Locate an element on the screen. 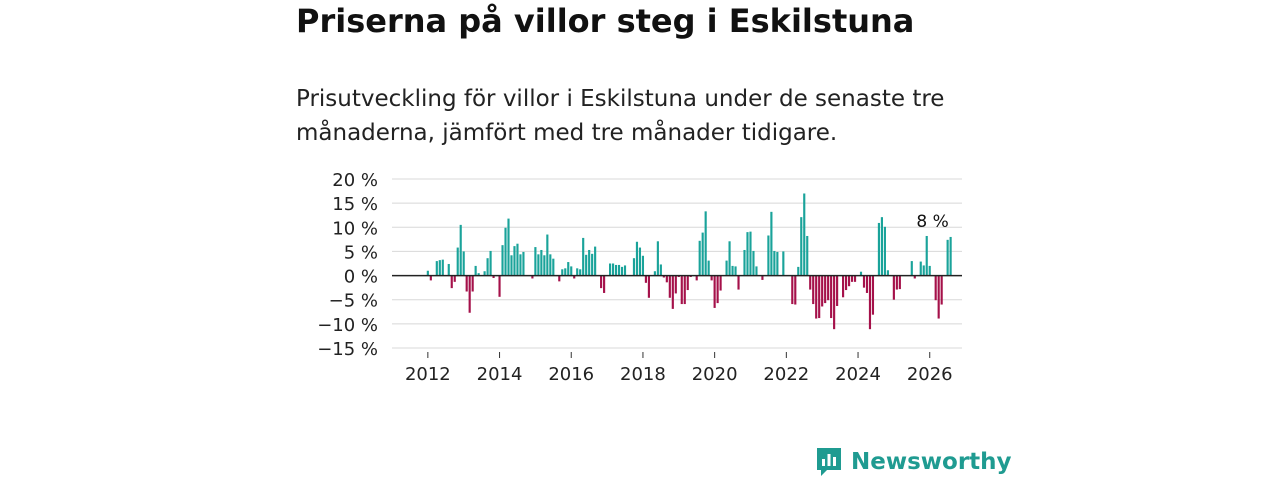  brand-name: Newsworthy is located at coordinates (931, 462).